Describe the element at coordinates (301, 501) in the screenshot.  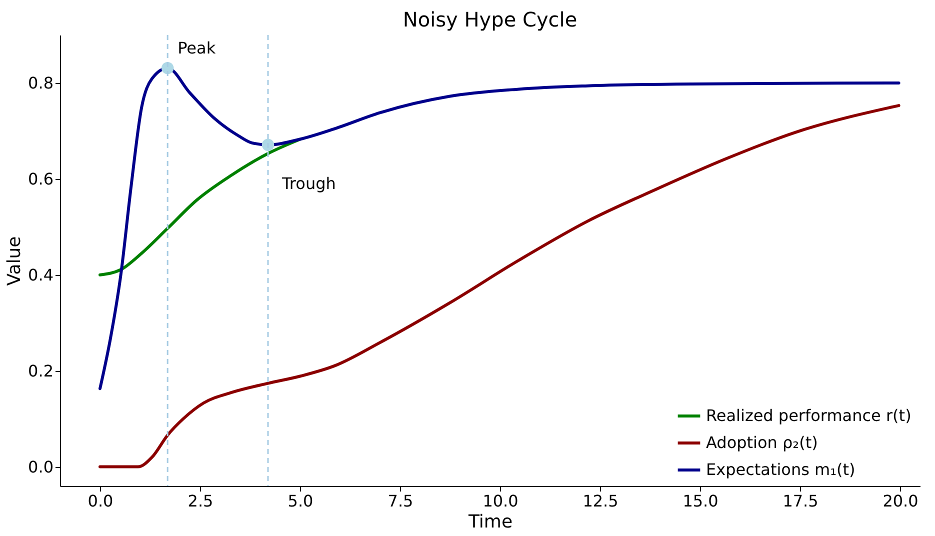
I see `x-tick-label: 5.0` at that location.